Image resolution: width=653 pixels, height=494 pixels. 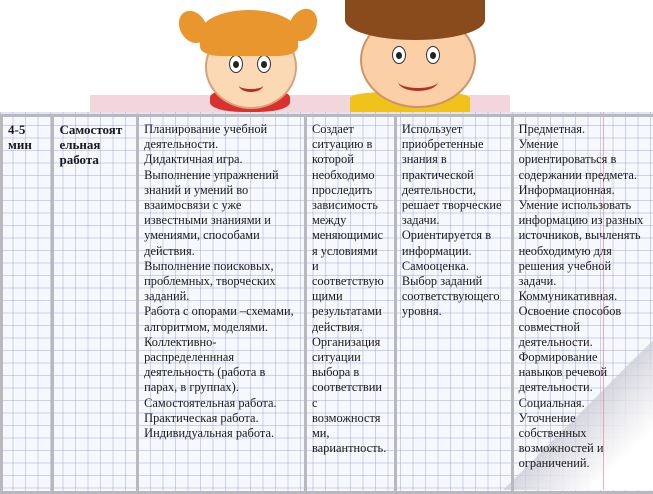 I want to click on cell-text-line: Выполнение упражнений, so click(x=222, y=175).